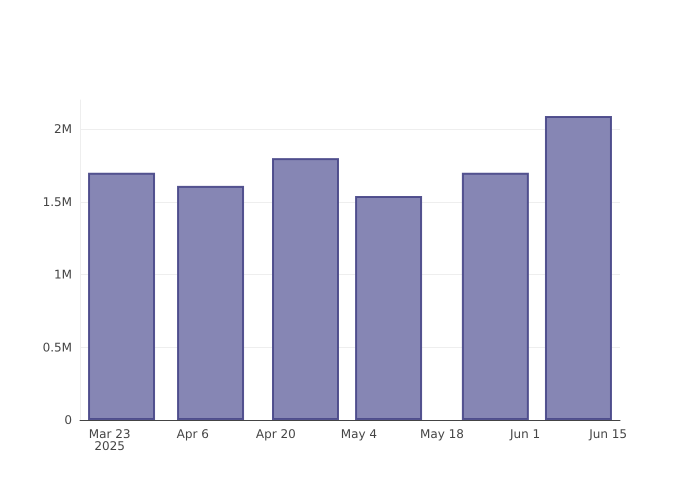 This screenshot has width=700, height=500. What do you see at coordinates (68, 420) in the screenshot?
I see `y-tick-label: 0` at bounding box center [68, 420].